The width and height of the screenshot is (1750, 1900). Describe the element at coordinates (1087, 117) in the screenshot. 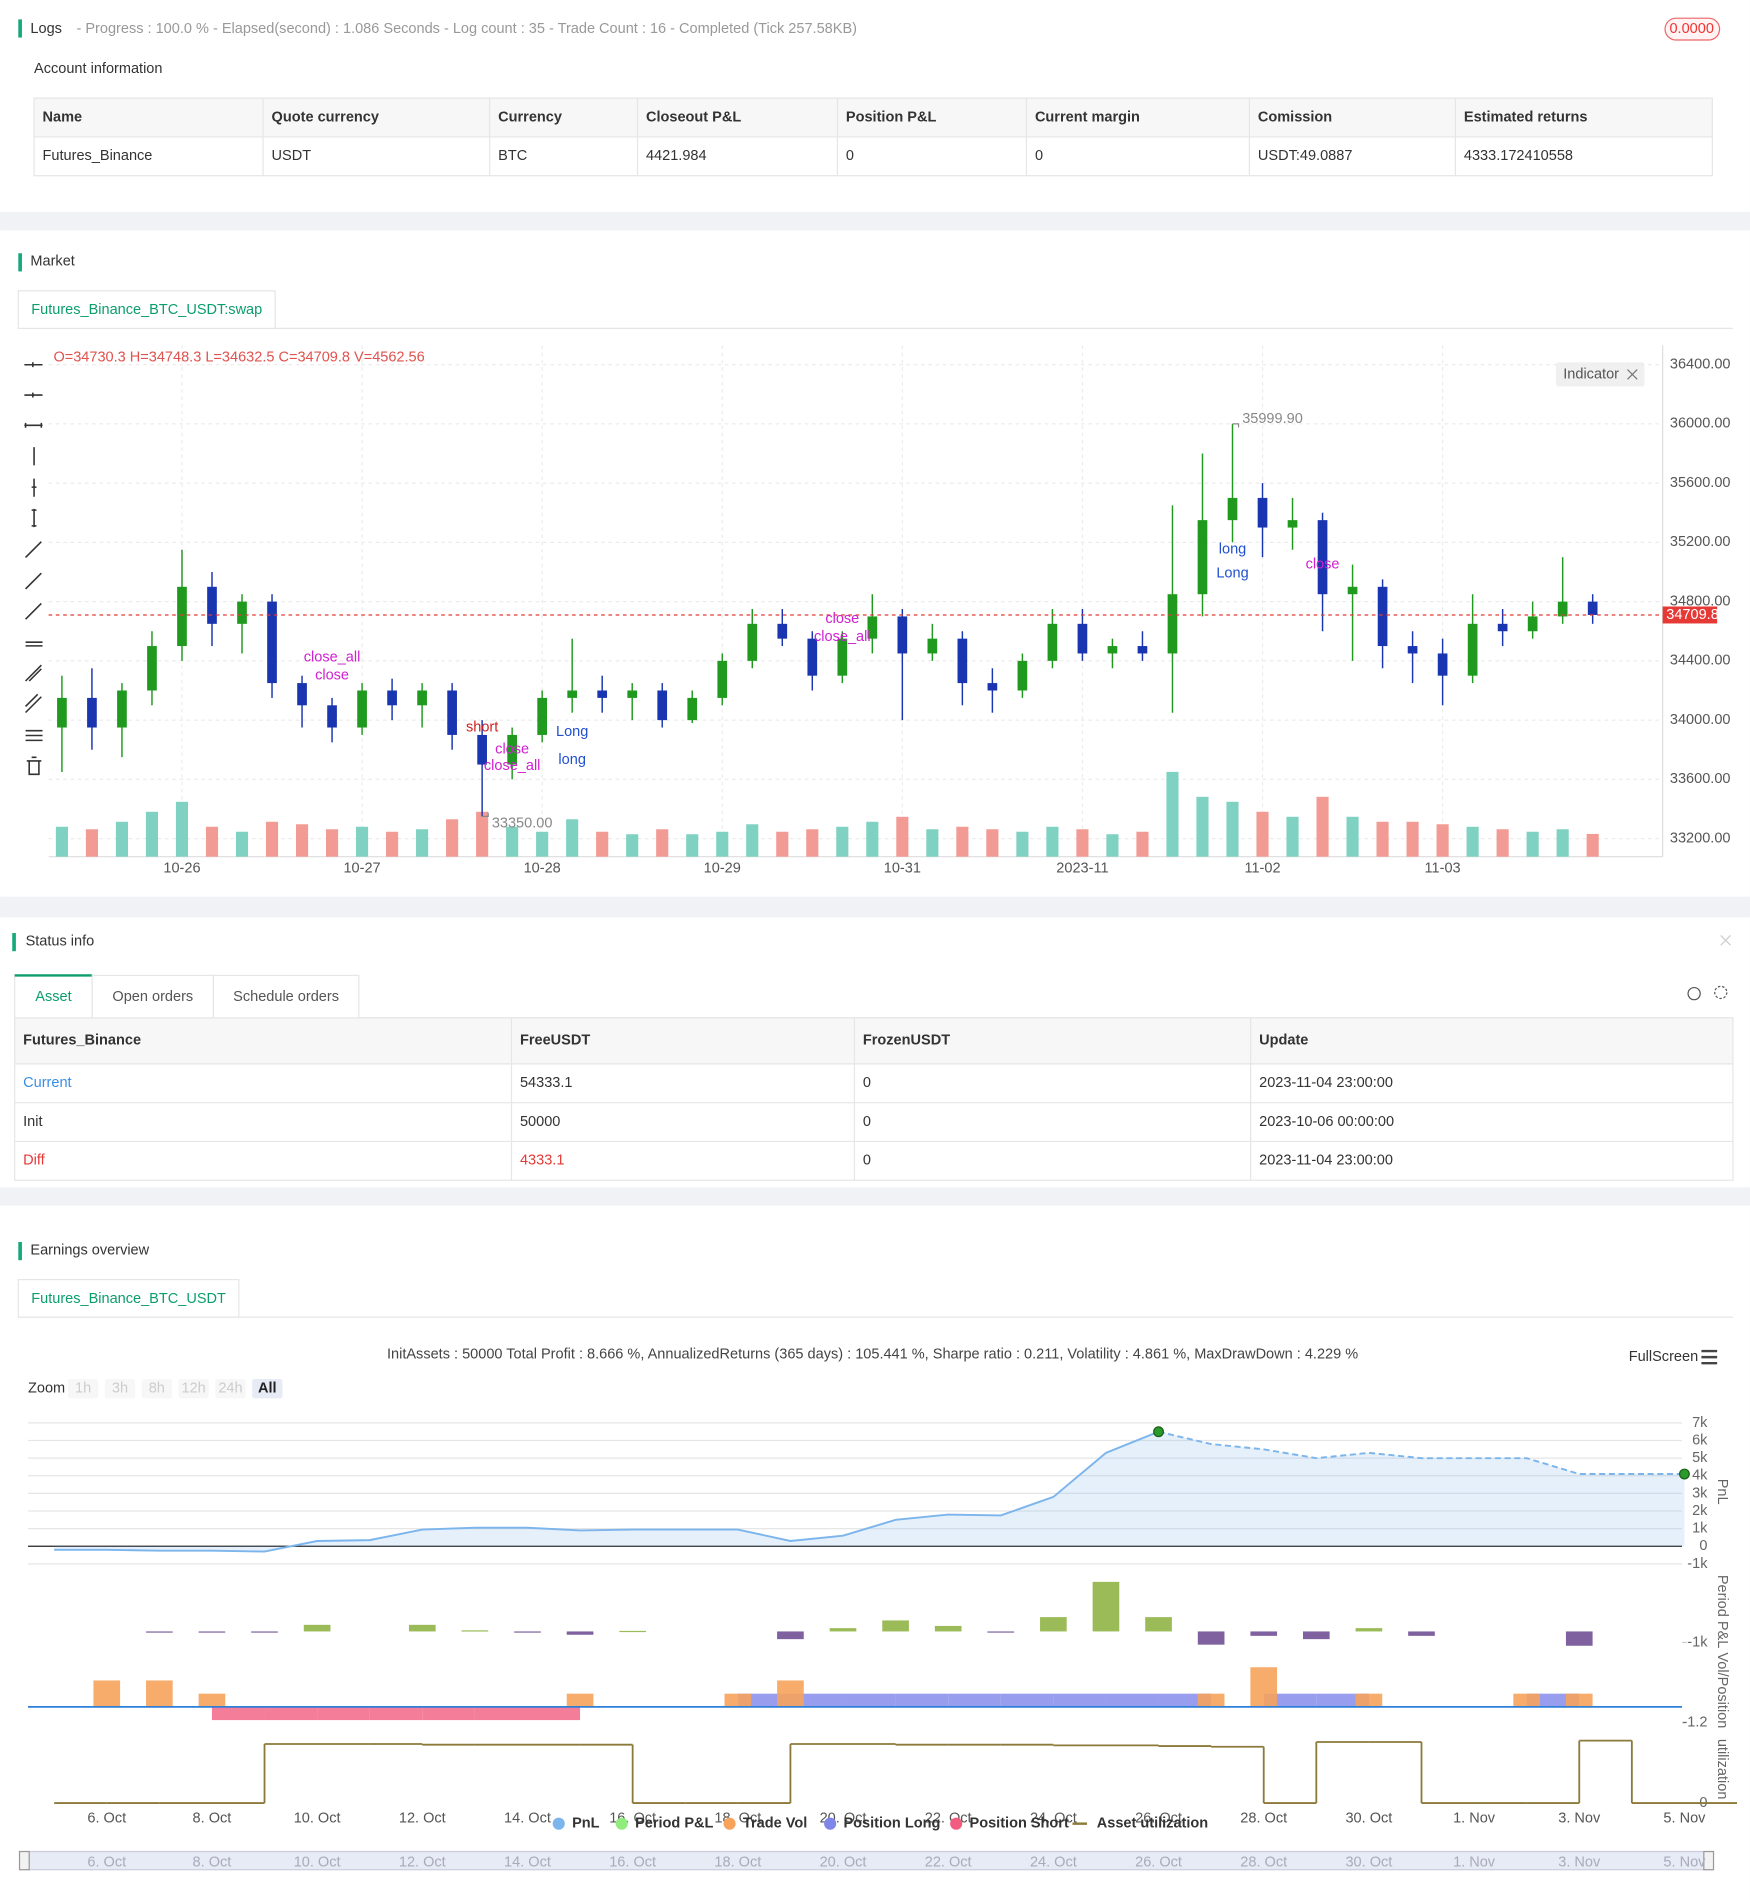

I see `table-header-cell: Current margin` at that location.